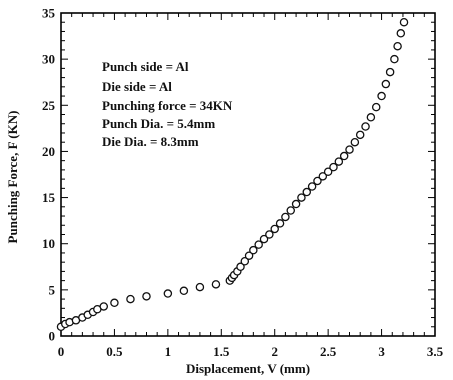 This screenshot has width=453, height=380. What do you see at coordinates (12, 177) in the screenshot?
I see `y-axis-label: Punching Force, F (KN)` at bounding box center [12, 177].